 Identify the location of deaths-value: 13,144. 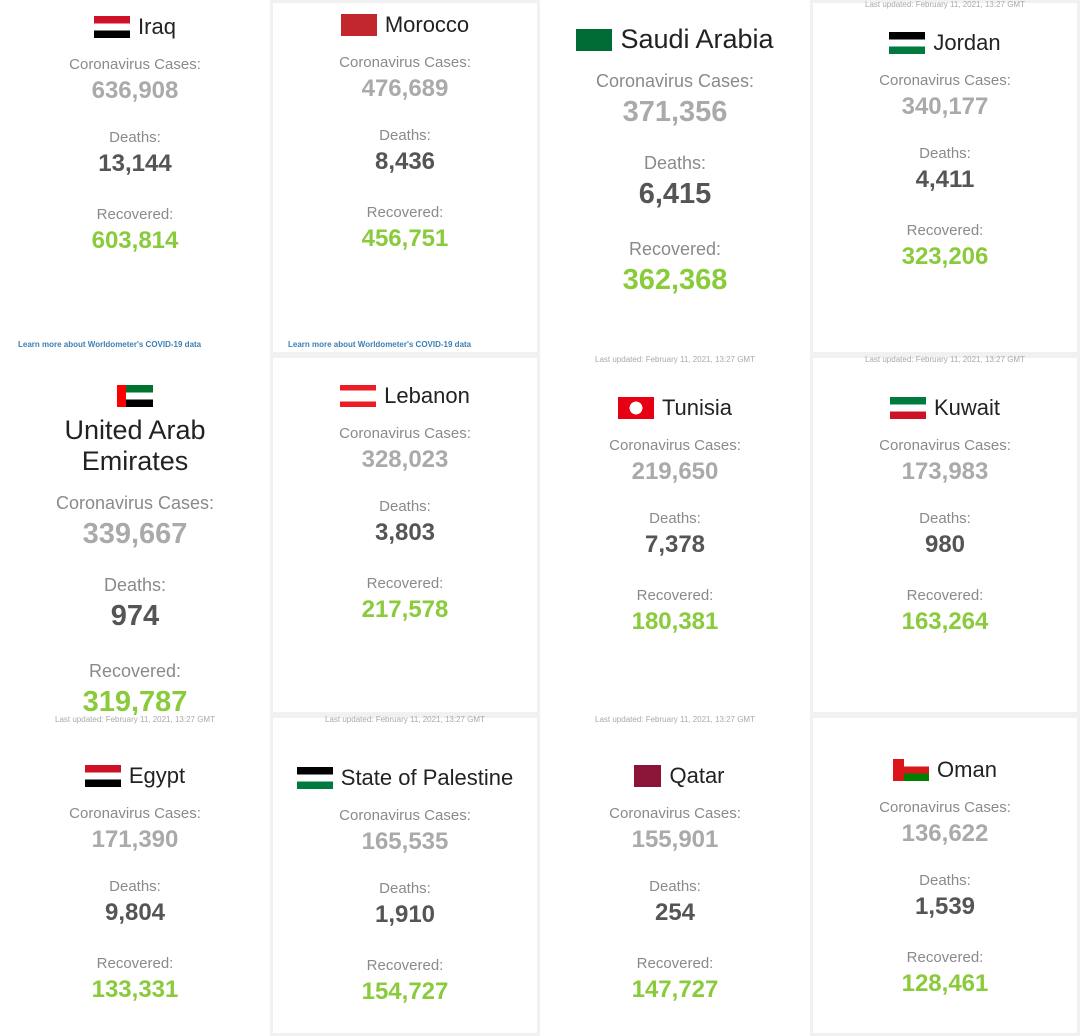
(135, 163).